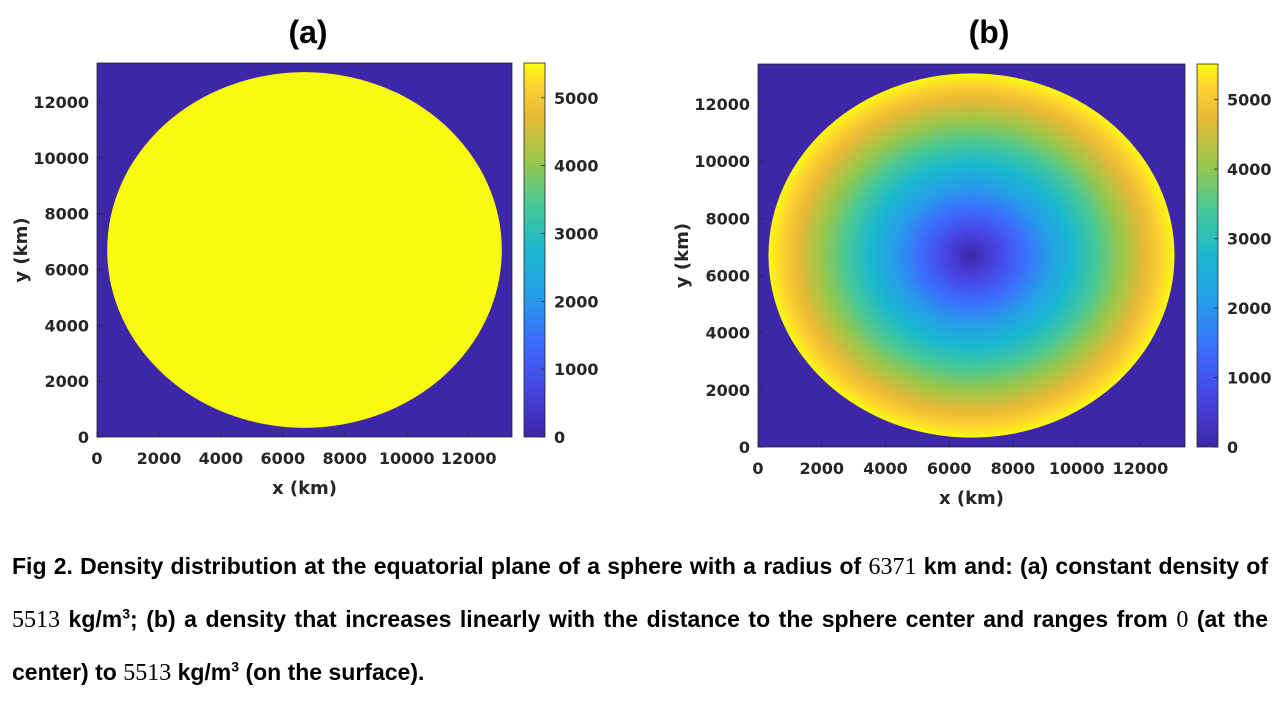 The width and height of the screenshot is (1280, 720). Describe the element at coordinates (36, 620) in the screenshot. I see `caption-density-a: 5513` at that location.